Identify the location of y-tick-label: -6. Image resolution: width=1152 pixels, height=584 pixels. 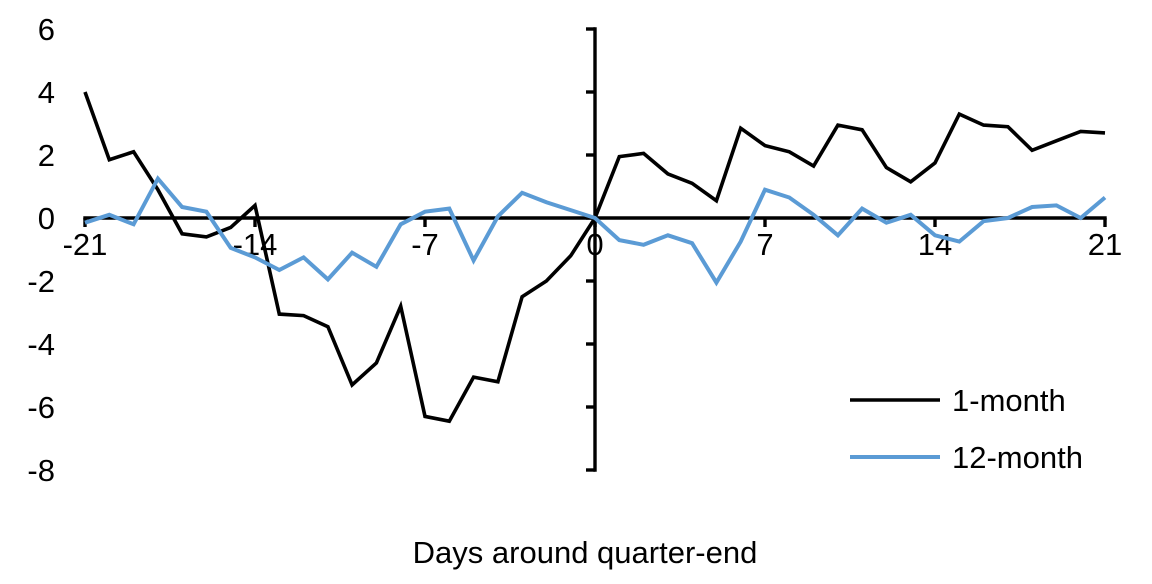
(41, 407).